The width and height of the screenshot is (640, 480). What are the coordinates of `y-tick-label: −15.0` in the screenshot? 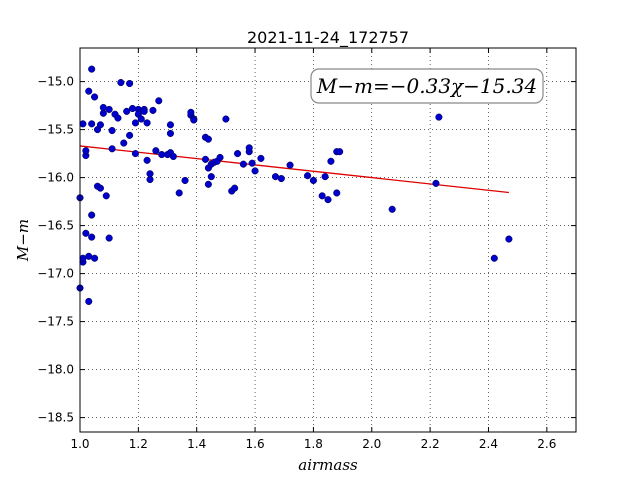 It's located at (55, 82).